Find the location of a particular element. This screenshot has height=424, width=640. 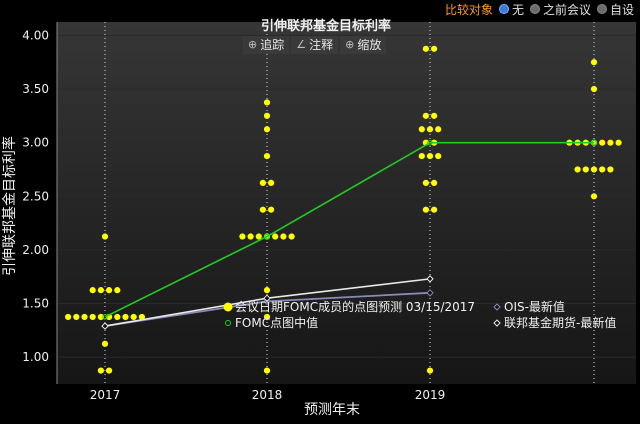

legend-futures-marker is located at coordinates (497, 323).